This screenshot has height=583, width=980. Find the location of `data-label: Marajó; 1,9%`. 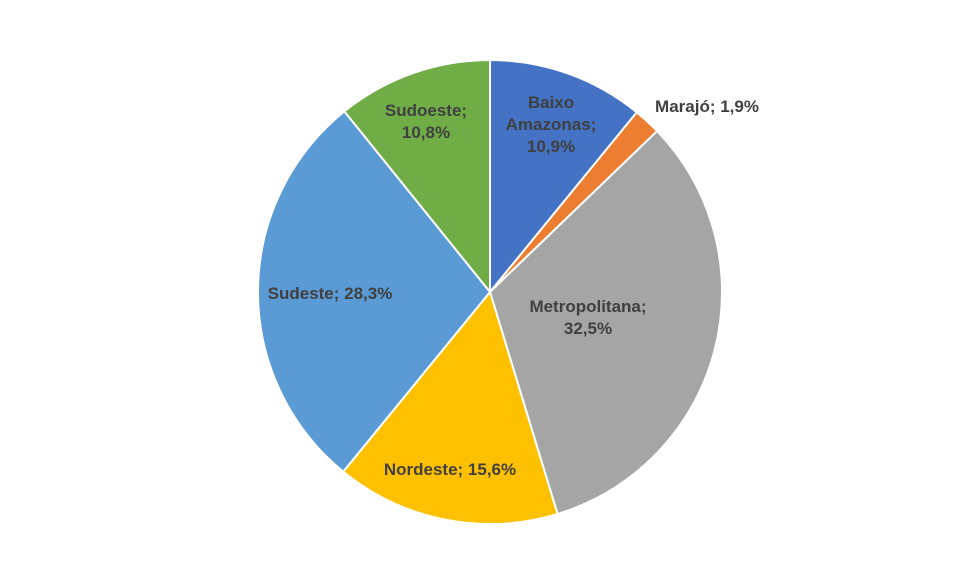

data-label: Marajó; 1,9% is located at coordinates (707, 106).